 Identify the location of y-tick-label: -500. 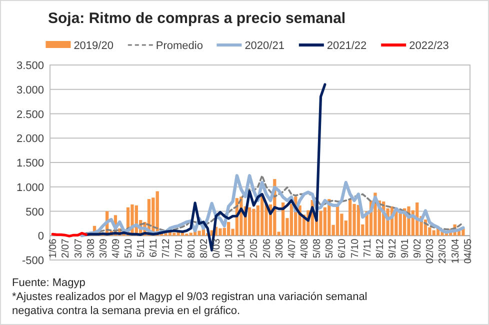
(33, 261).